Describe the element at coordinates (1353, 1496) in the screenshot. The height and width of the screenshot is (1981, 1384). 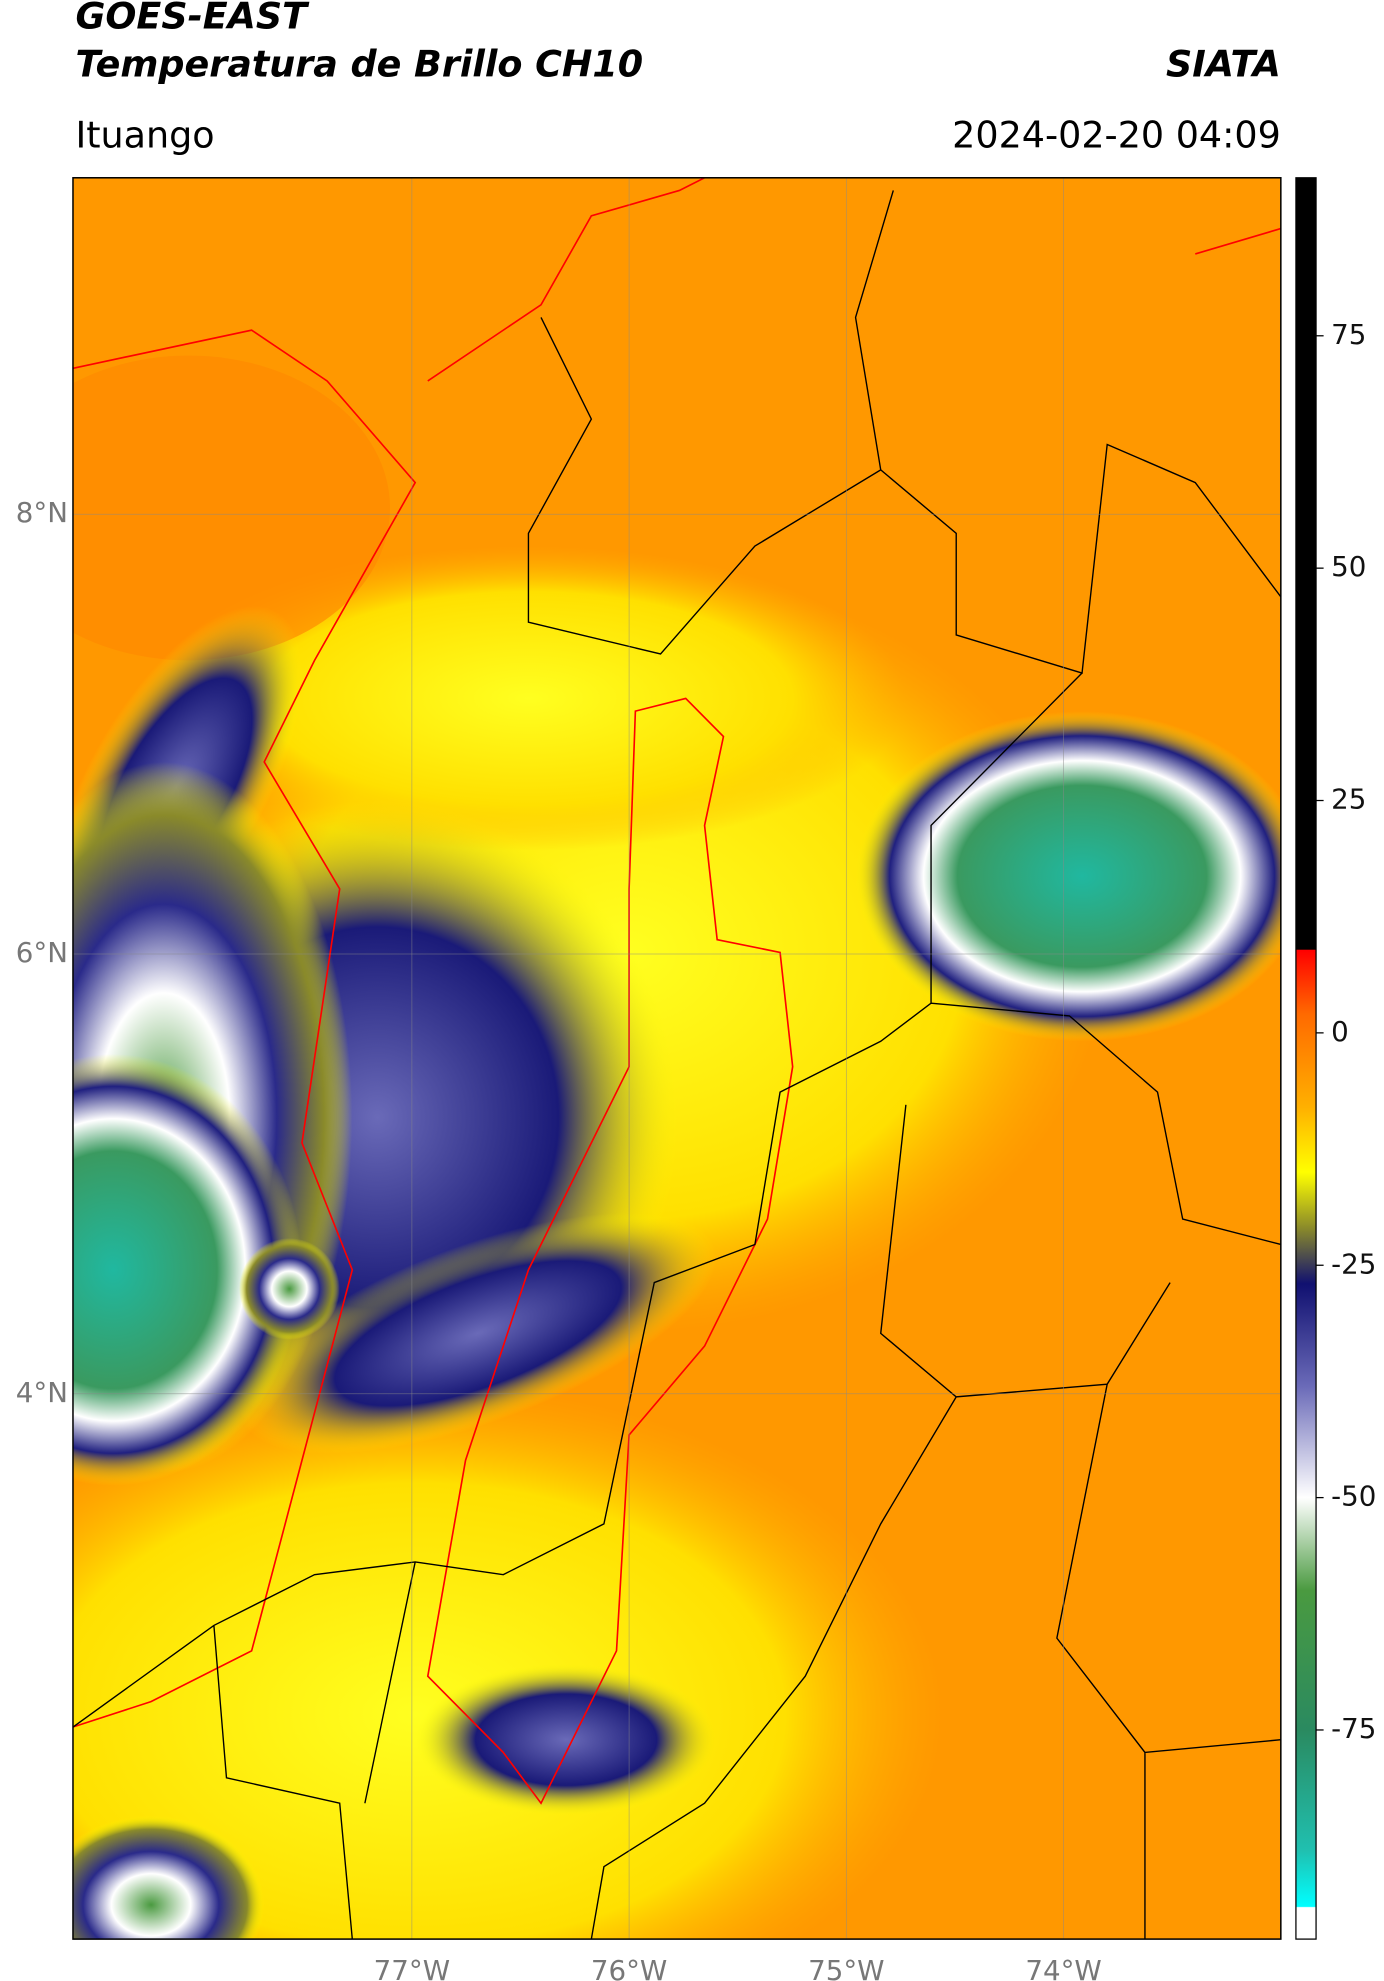
I see `colorbar-tick-label: -50` at that location.